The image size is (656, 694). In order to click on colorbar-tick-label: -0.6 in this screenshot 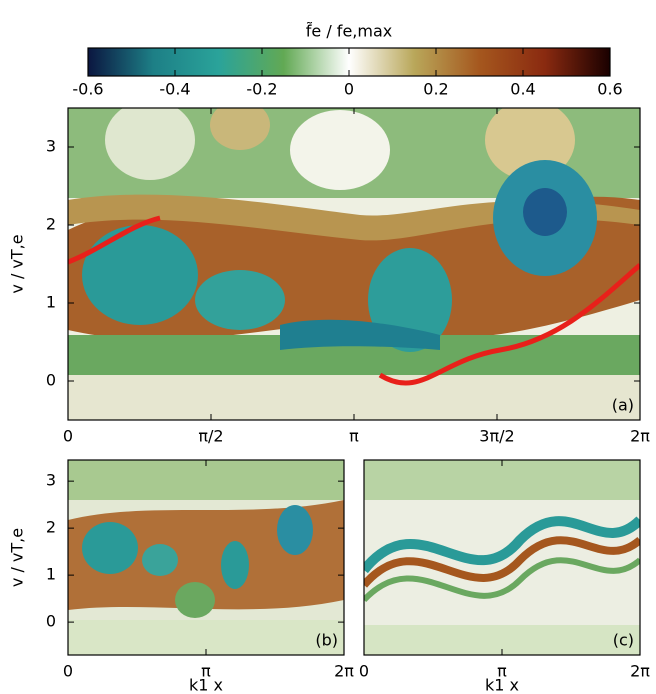, I will do `click(87, 89)`.